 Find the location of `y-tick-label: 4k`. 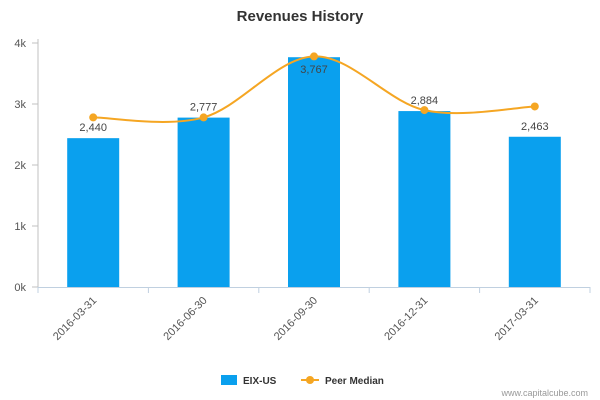

y-tick-label: 4k is located at coordinates (20, 44).